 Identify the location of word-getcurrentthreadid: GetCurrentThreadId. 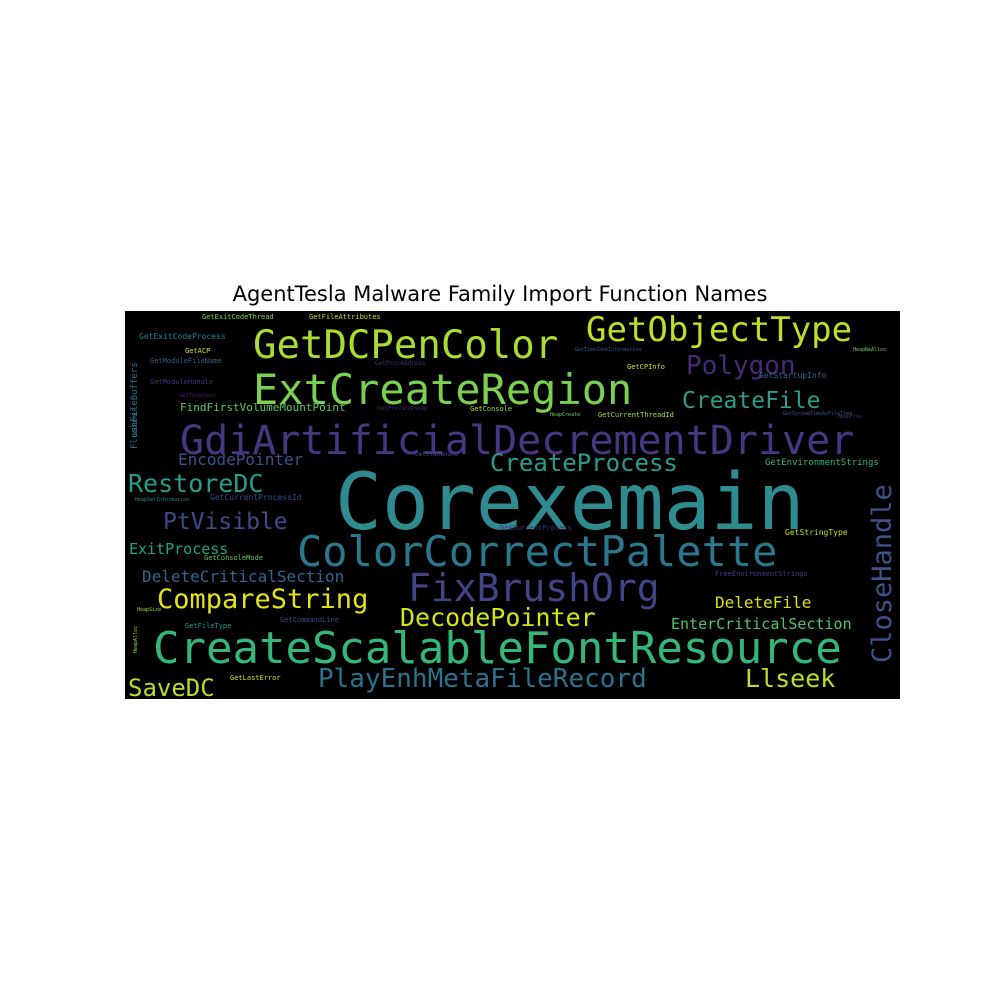
(636, 415).